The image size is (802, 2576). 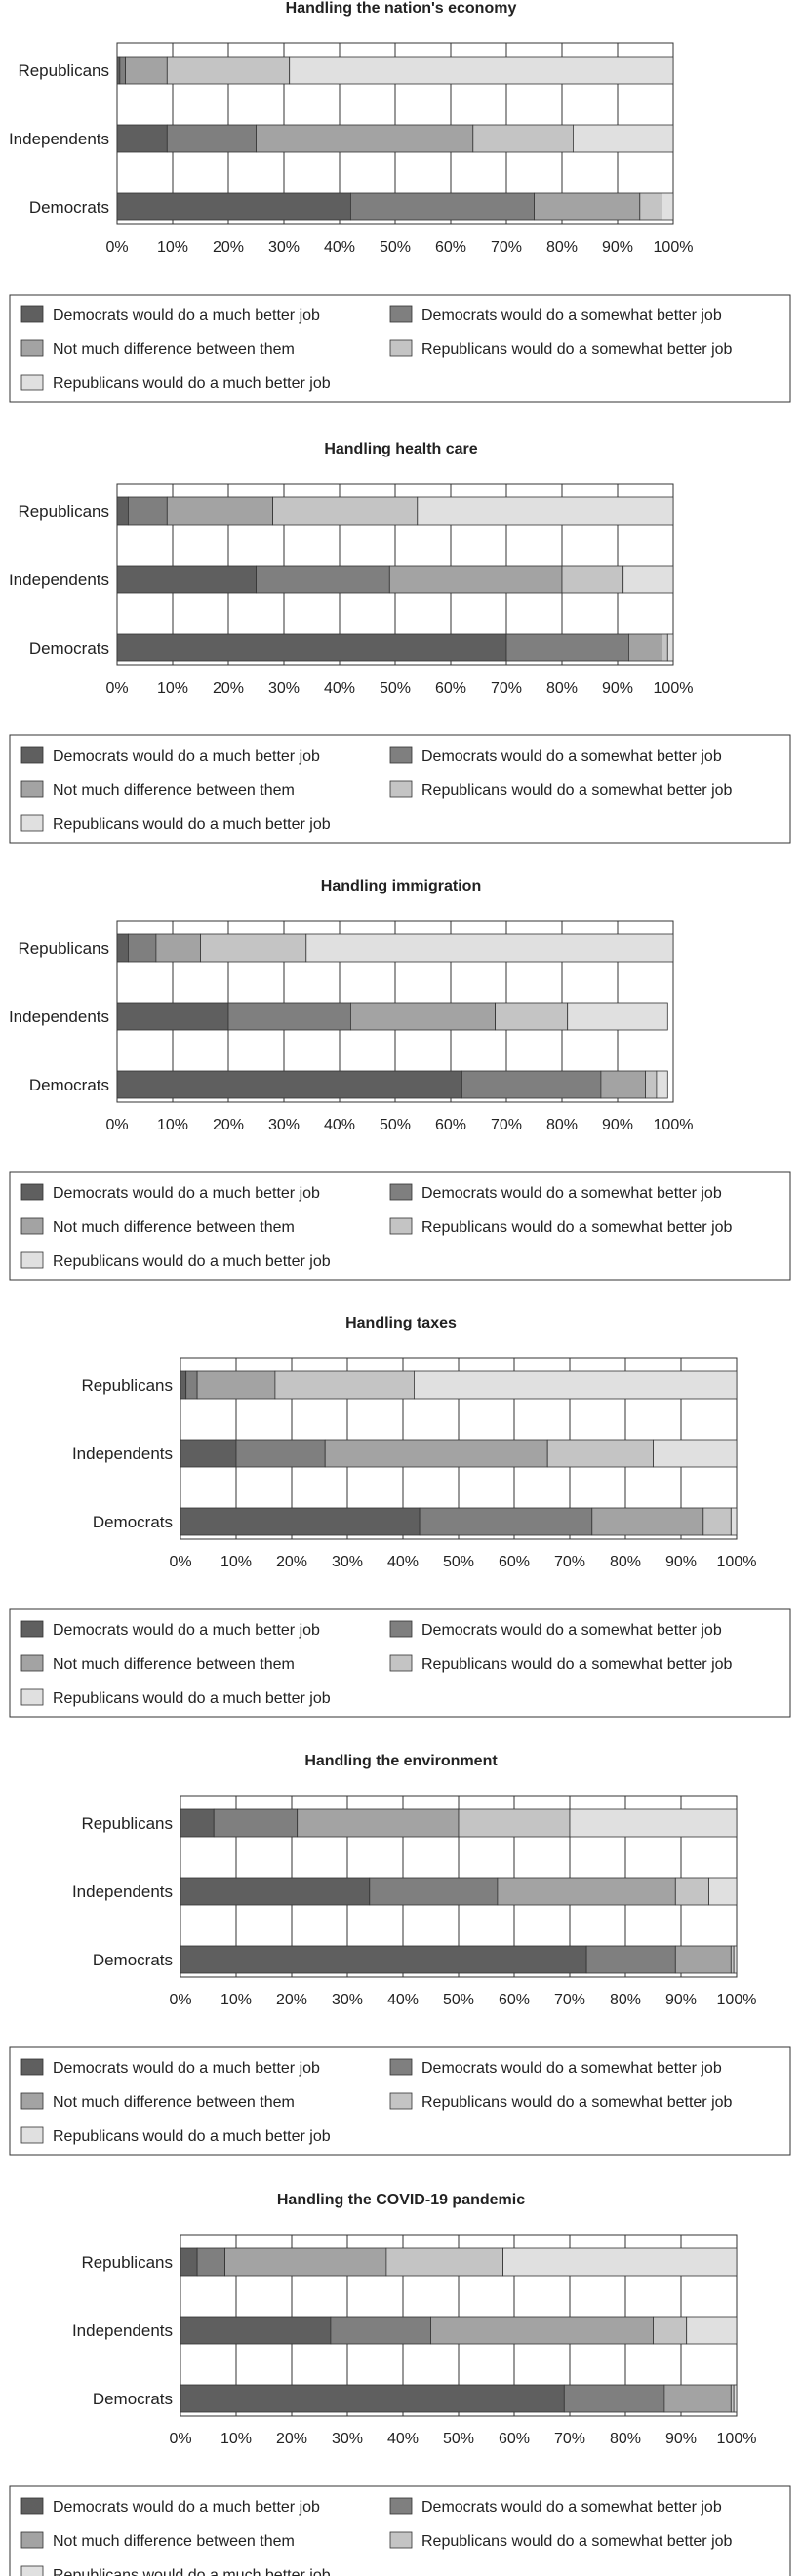 I want to click on x-tick-label: 40%, so click(x=403, y=1562).